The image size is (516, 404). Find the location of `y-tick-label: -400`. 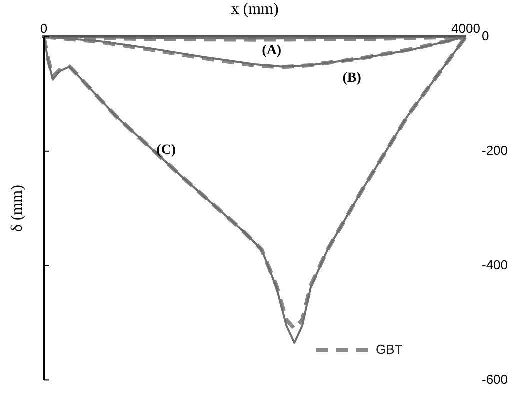

y-tick-label: -400 is located at coordinates (495, 264).